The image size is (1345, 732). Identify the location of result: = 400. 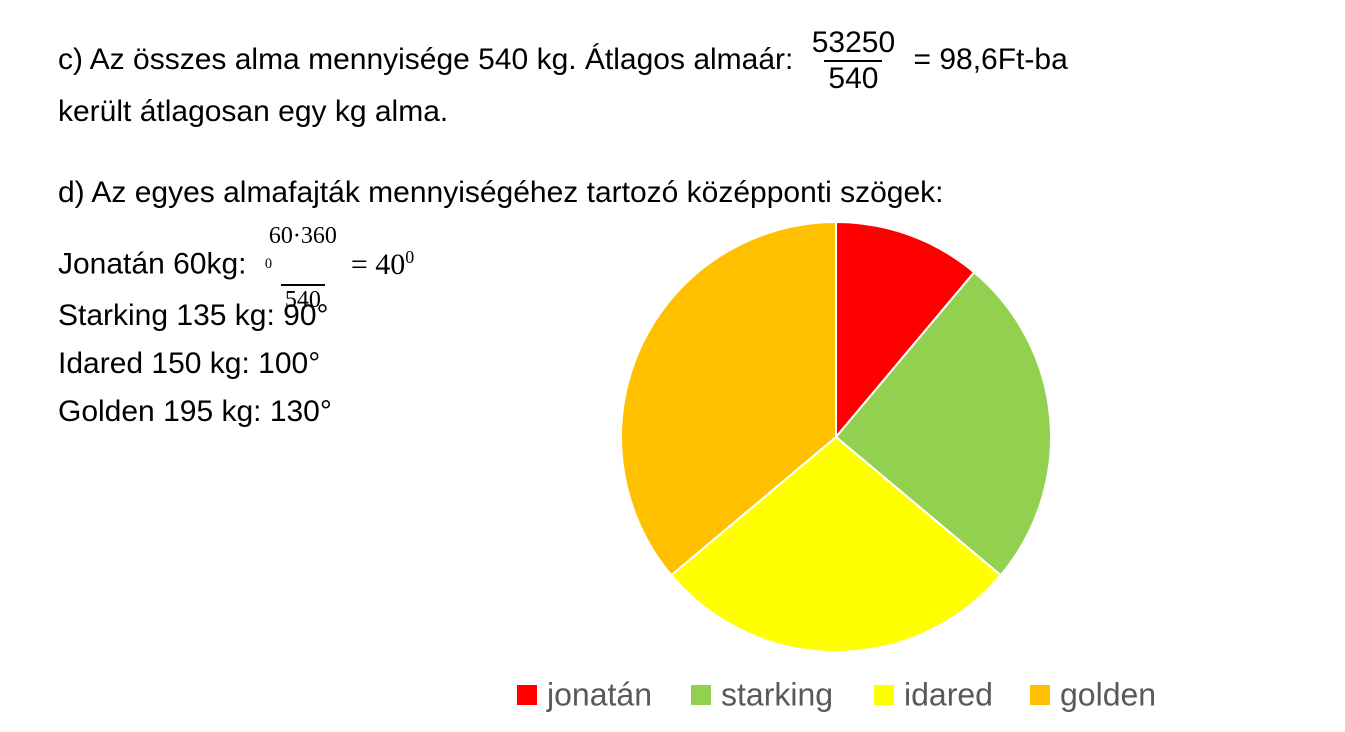
(382, 263).